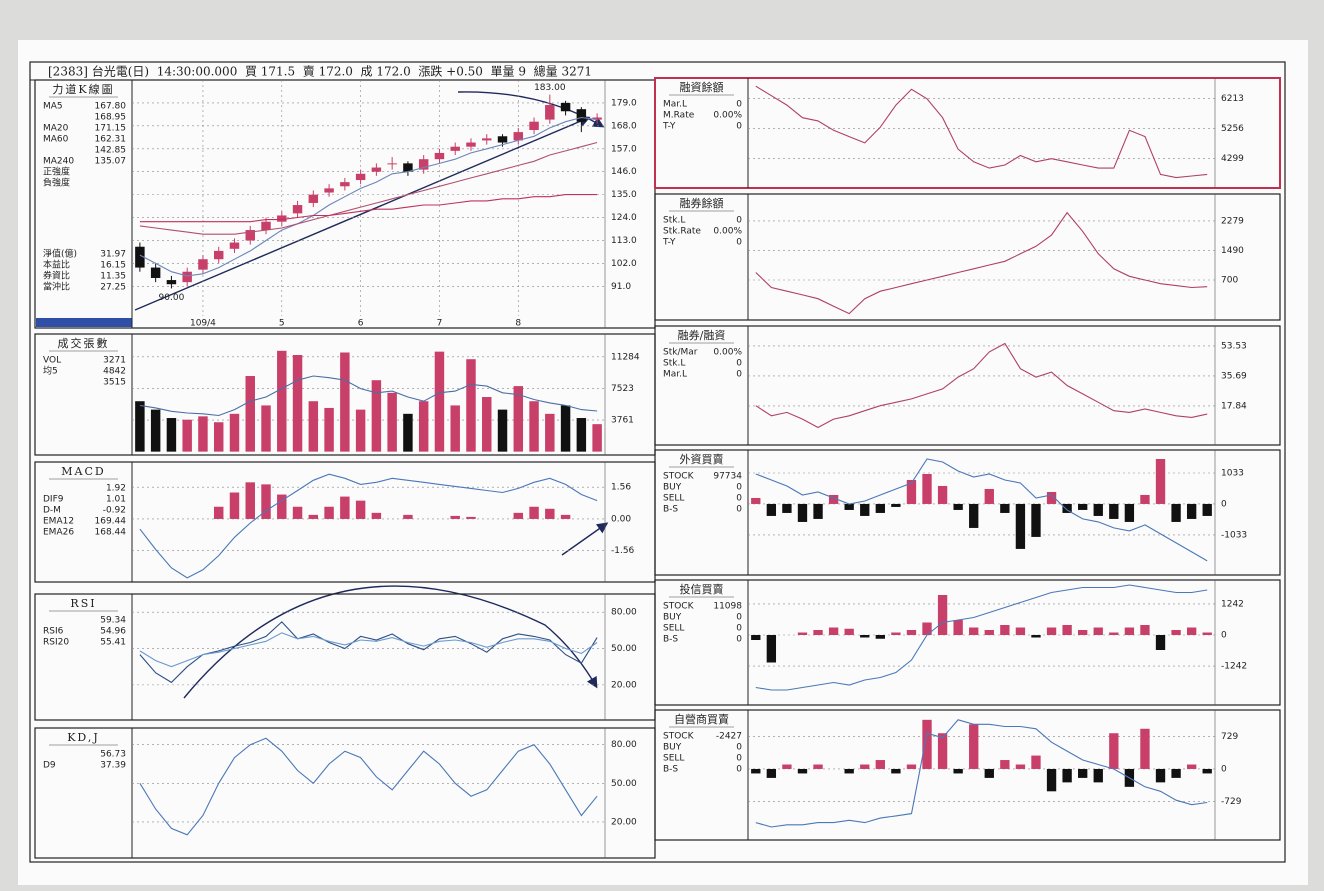 The width and height of the screenshot is (1324, 891). What do you see at coordinates (113, 766) in the screenshot?
I see `info-value: 37.39` at bounding box center [113, 766].